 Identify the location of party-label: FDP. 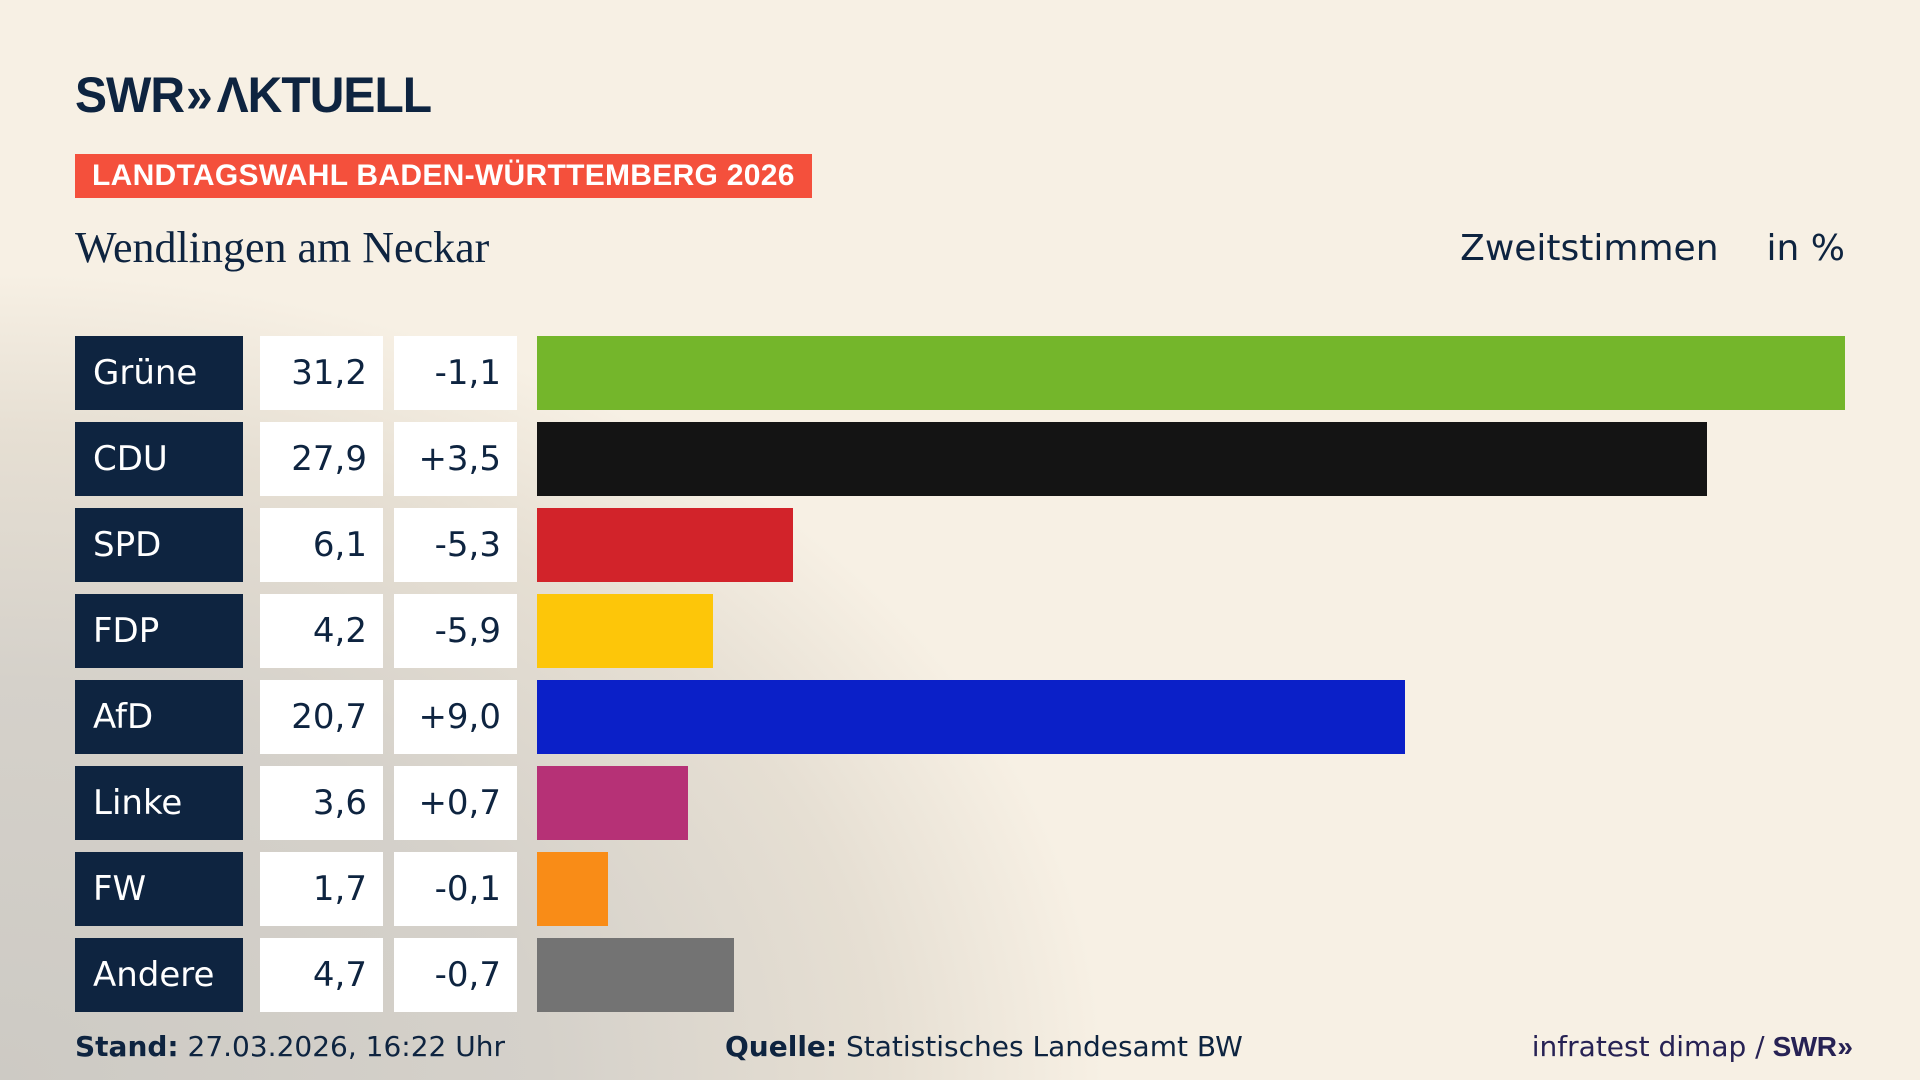
(159, 631).